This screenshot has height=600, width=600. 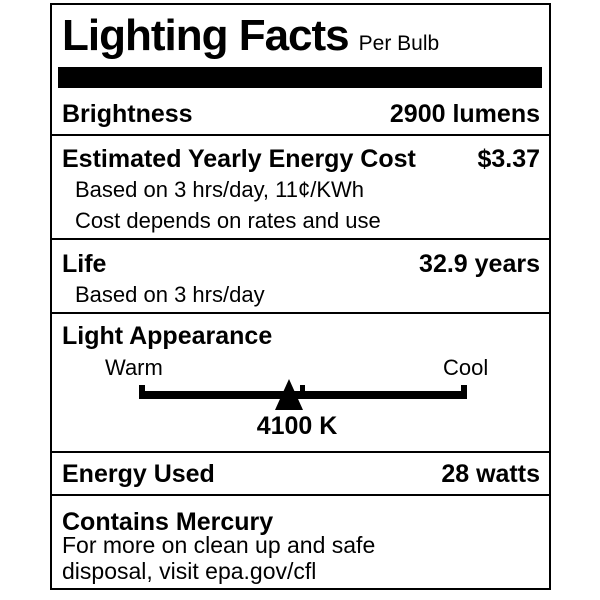 I want to click on mercury-title: Contains Mercury, so click(x=168, y=522).